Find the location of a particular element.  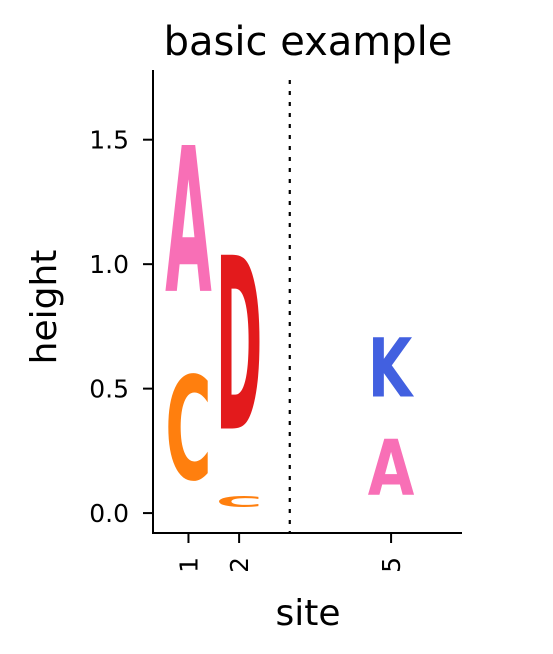

logo-letter-site-1-A: A is located at coordinates (188, 221).